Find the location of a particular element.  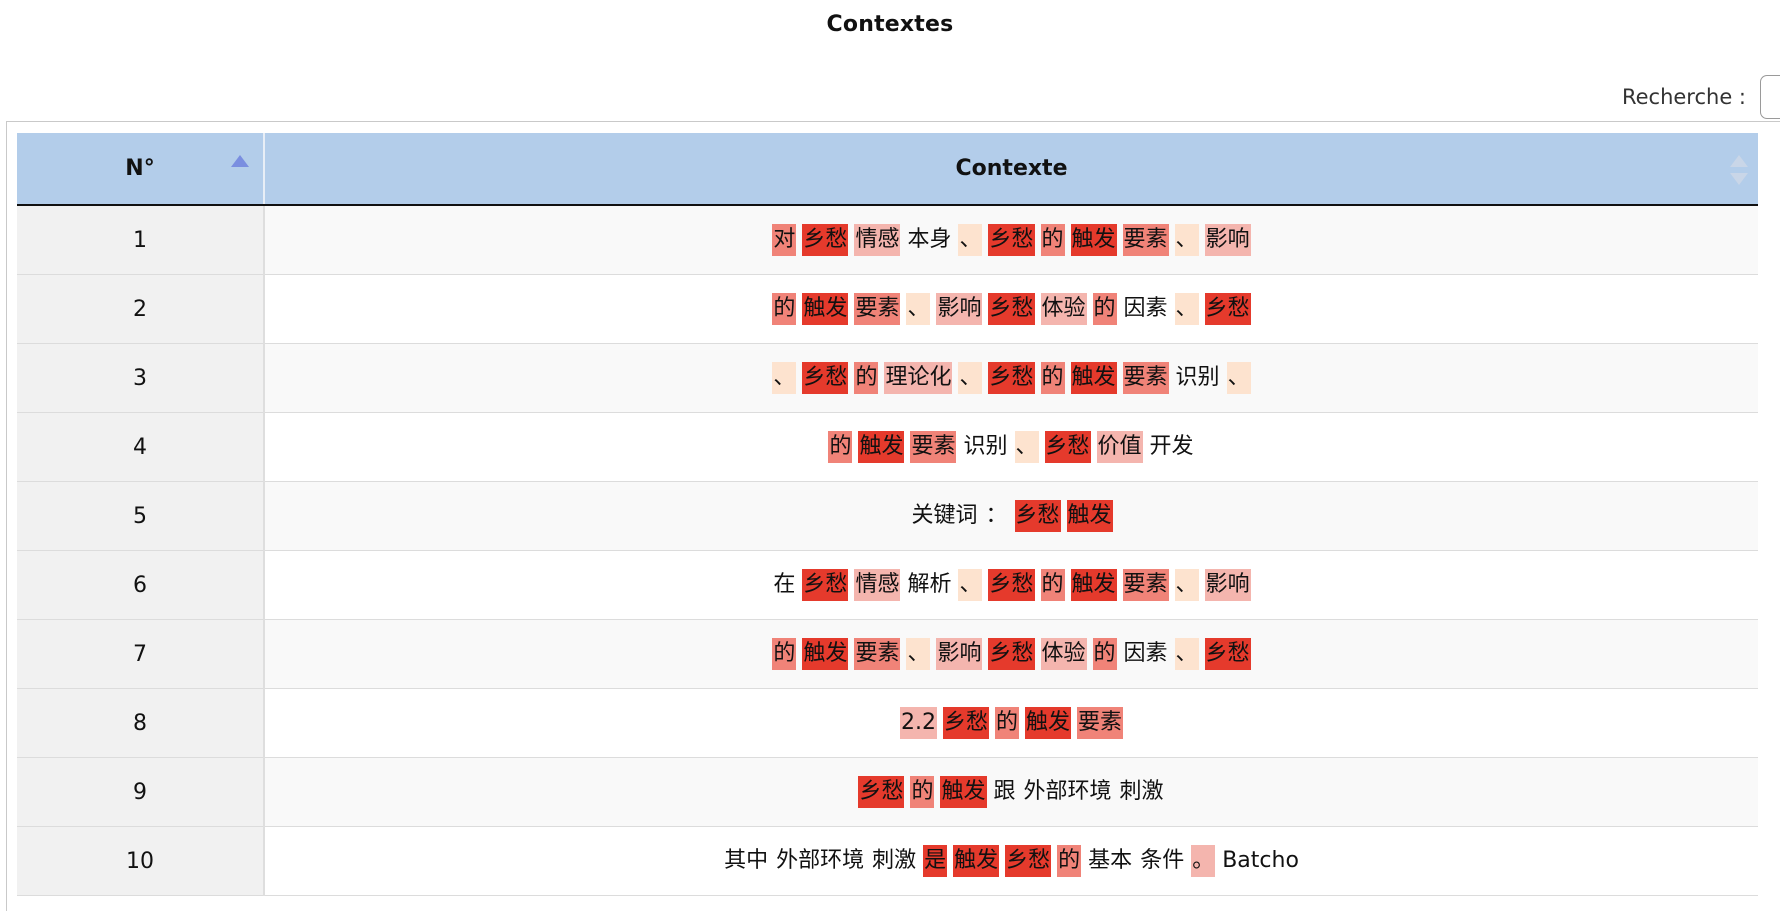

context-token: 理论化 is located at coordinates (918, 378).